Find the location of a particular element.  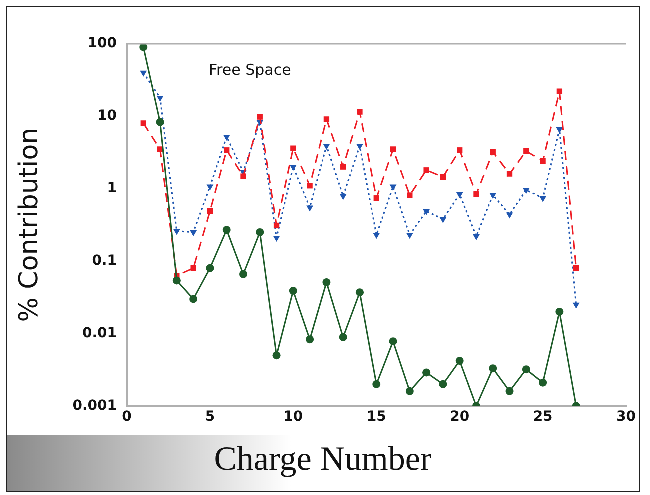

y-tick-label: 10 is located at coordinates (108, 116).